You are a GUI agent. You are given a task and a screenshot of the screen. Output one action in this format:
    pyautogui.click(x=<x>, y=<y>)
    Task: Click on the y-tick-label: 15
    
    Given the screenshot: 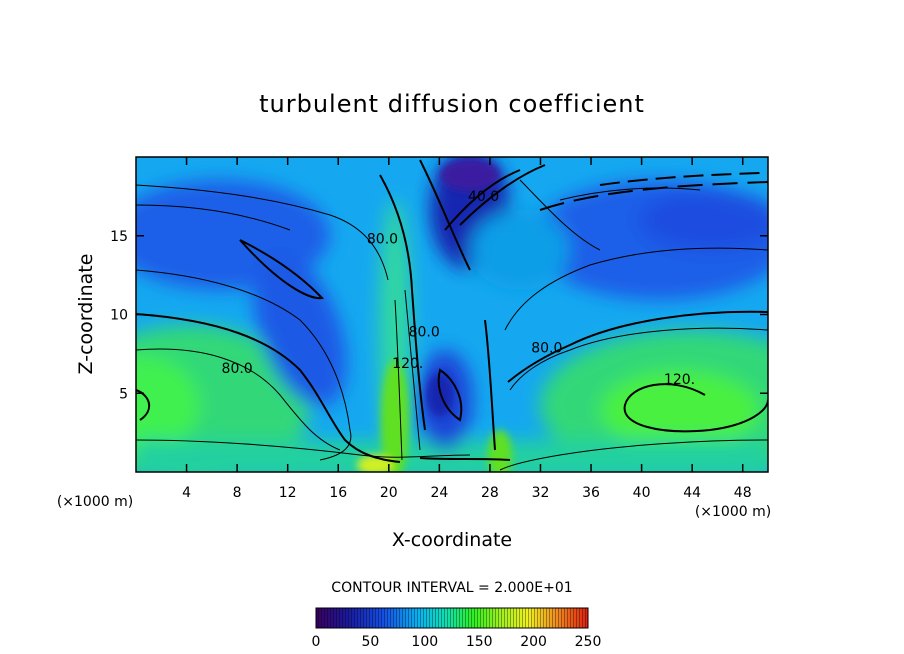 What is the action you would take?
    pyautogui.click(x=119, y=237)
    